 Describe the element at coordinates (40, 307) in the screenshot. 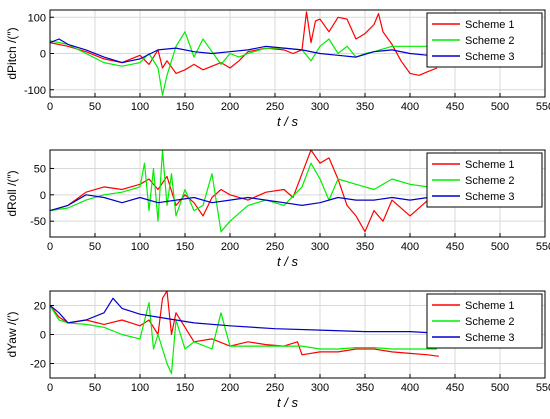

I see `y-tick-label: 20` at that location.